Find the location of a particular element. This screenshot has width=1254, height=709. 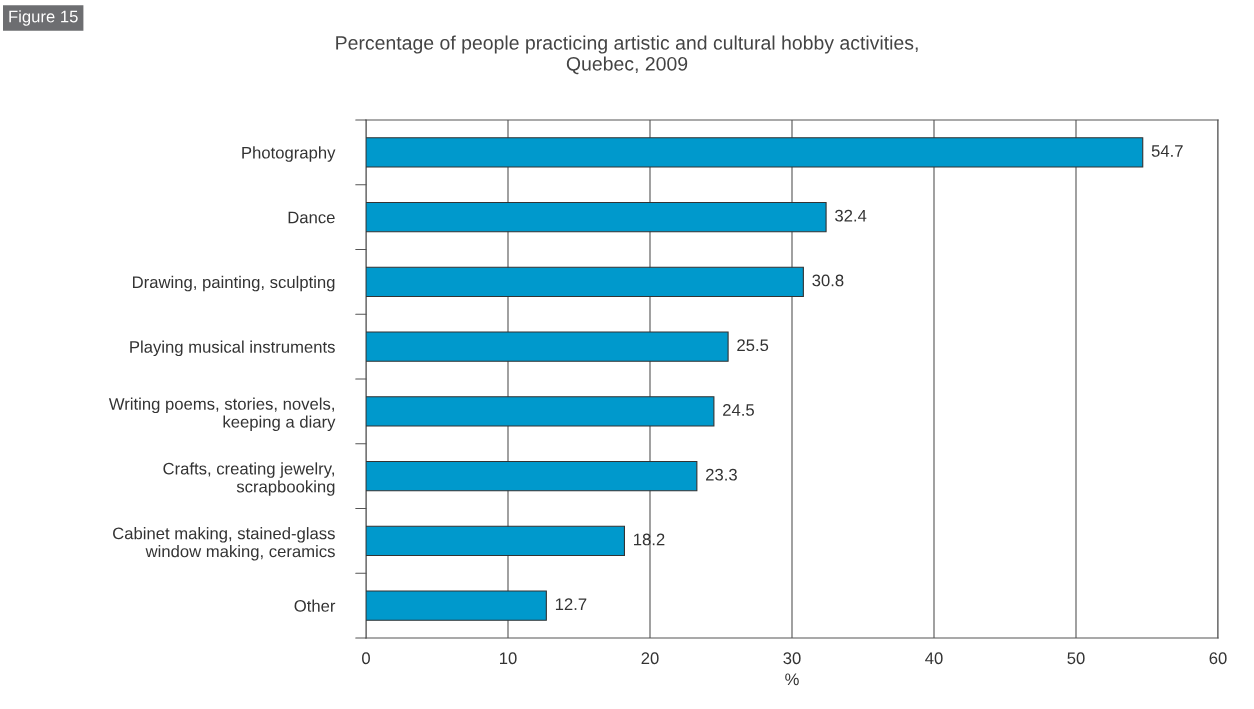

y-tick-label: Playing musical instruments is located at coordinates (232, 348).